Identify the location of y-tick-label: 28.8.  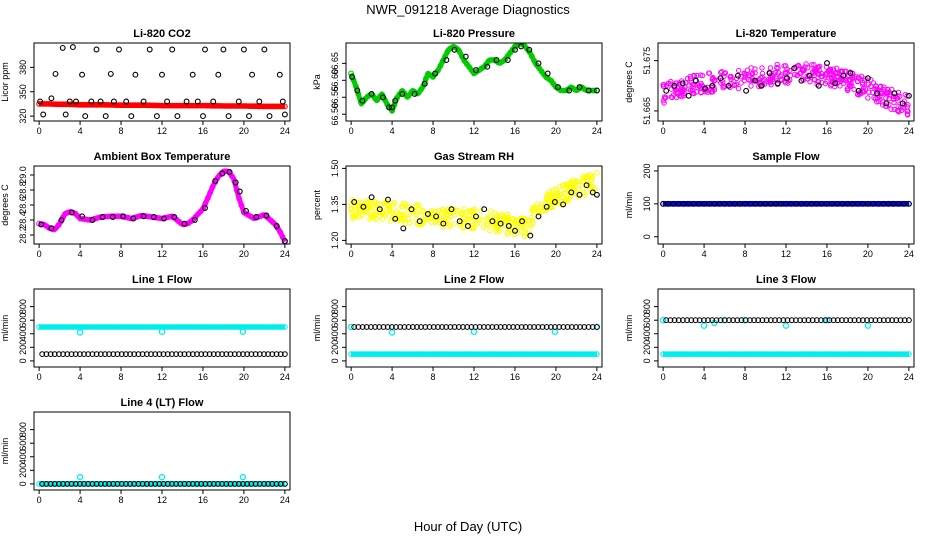
(23, 190).